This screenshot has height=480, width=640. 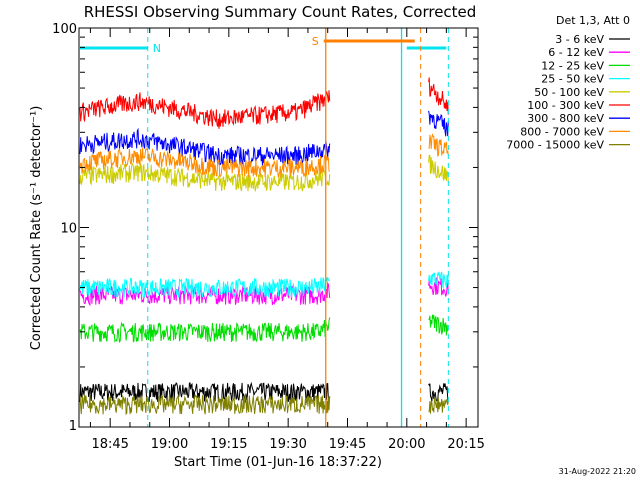 What do you see at coordinates (205, 404) in the screenshot?
I see `series-line-7000-15000-kev-seg1` at bounding box center [205, 404].